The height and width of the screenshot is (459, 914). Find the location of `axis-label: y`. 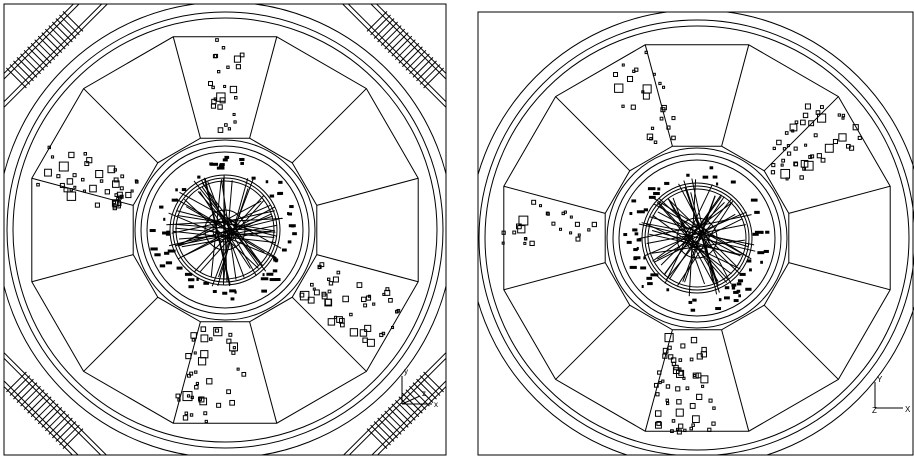

axis-label: y is located at coordinates (406, 371).